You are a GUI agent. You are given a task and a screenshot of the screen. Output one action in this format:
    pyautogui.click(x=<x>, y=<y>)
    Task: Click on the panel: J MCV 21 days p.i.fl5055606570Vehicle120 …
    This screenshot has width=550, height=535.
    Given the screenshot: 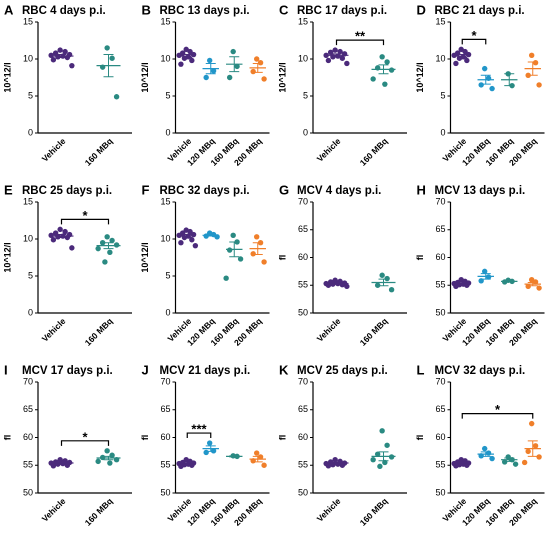 What is the action you would take?
    pyautogui.click(x=205, y=445)
    